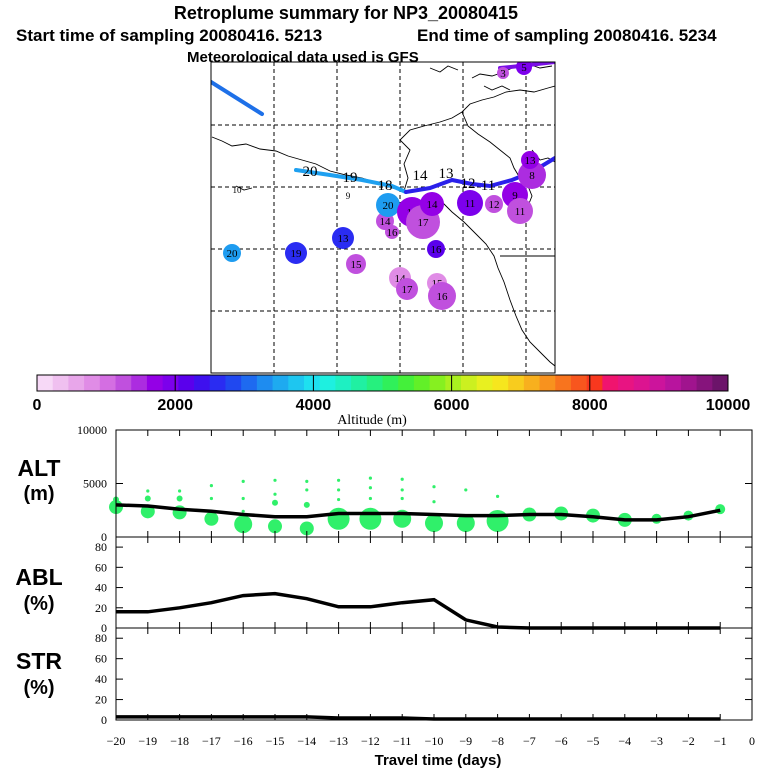 Image resolution: width=768 pixels, height=768 pixels. Describe the element at coordinates (438, 760) in the screenshot. I see `x-axis-label: Travel time (days)` at that location.